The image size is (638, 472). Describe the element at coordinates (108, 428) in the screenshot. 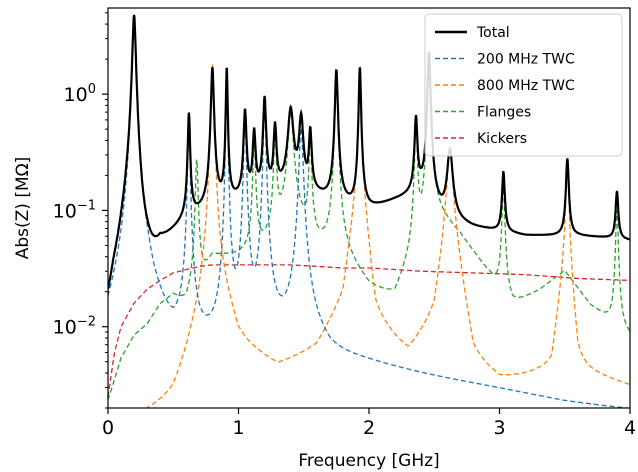

I see `x-tick-label: 0` at that location.